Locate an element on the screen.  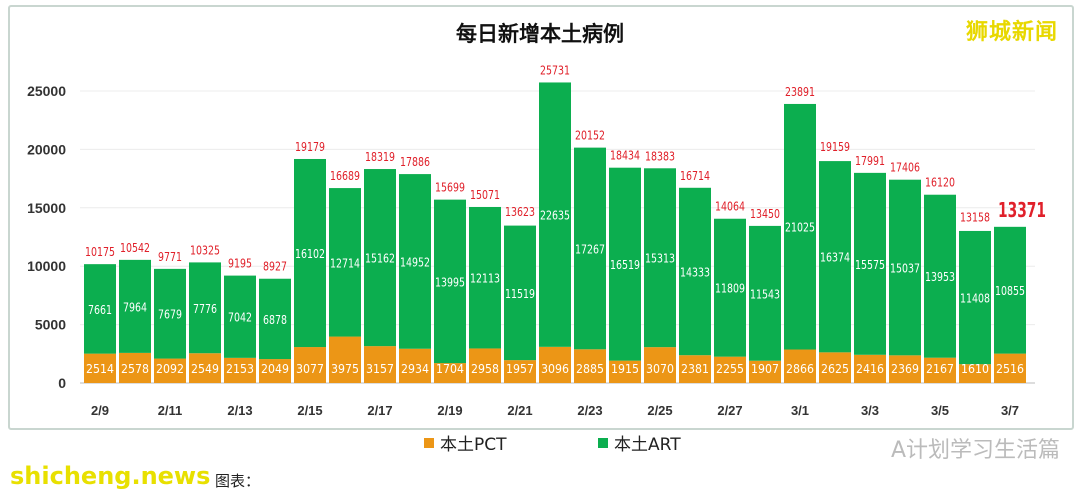
data-label-pct: 3096 is located at coordinates (555, 369).